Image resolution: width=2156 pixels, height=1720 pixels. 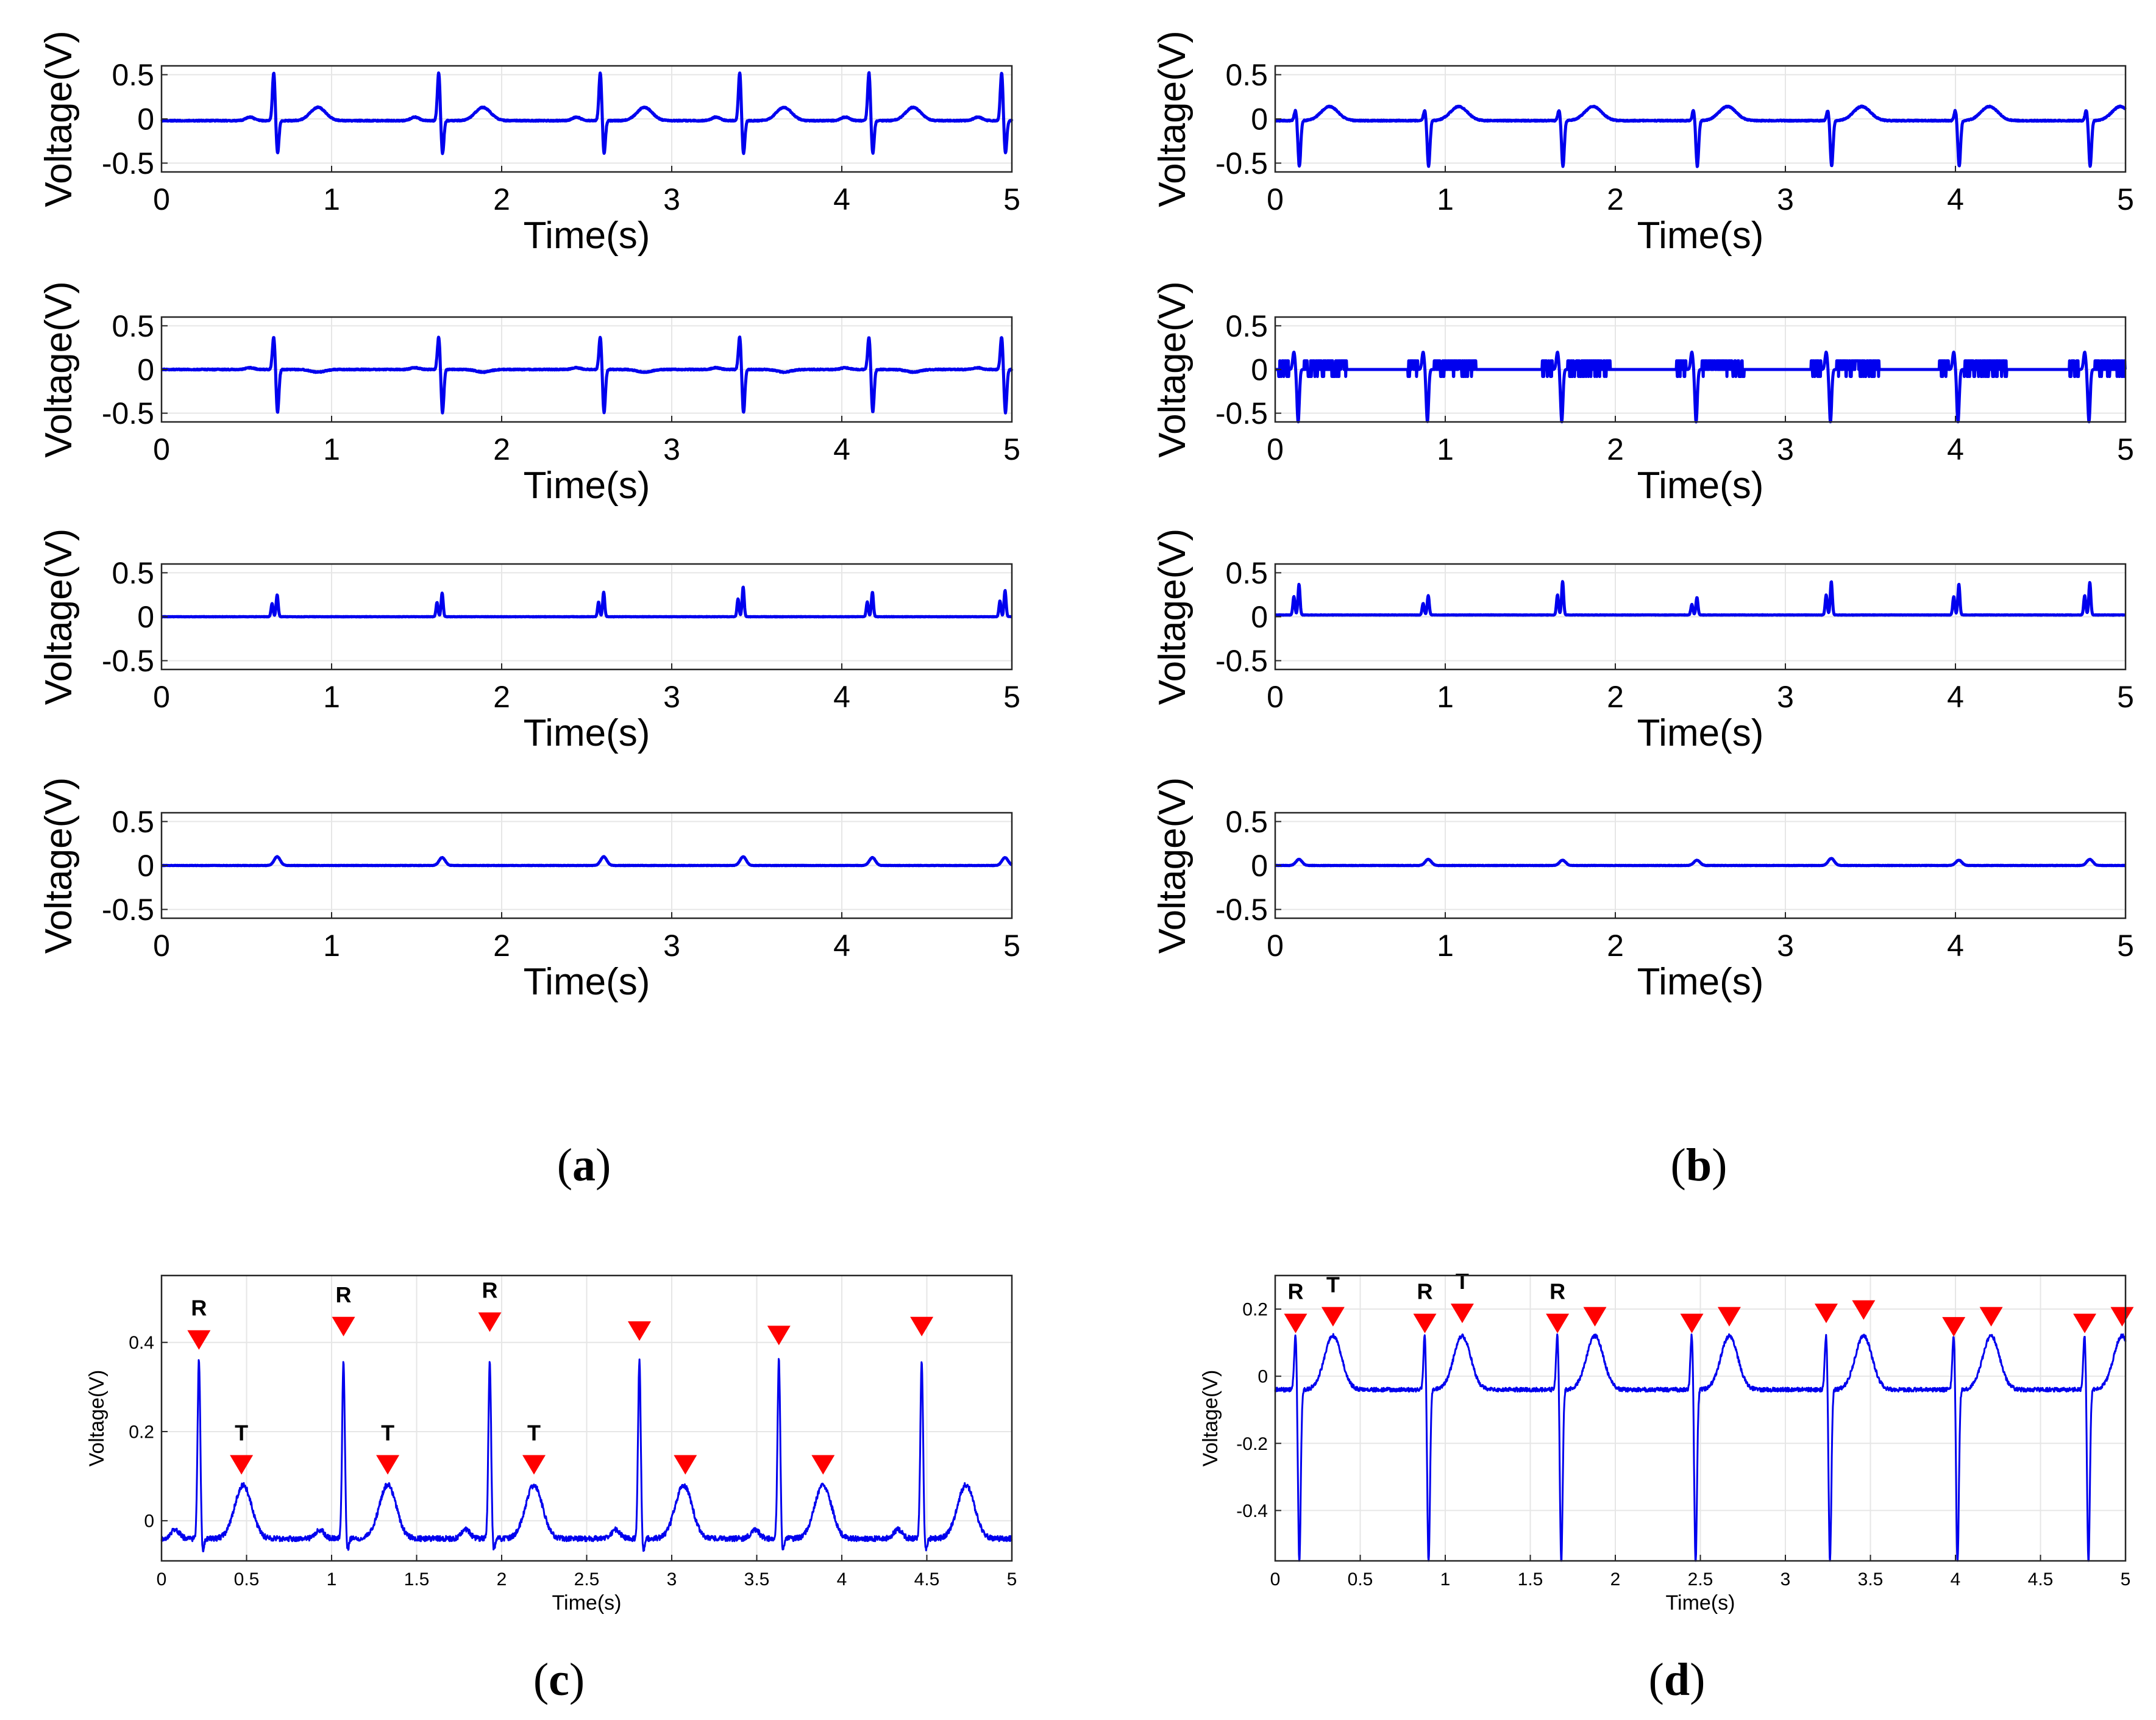 What do you see at coordinates (417, 1579) in the screenshot?
I see `x-tick-label: 1.5` at bounding box center [417, 1579].